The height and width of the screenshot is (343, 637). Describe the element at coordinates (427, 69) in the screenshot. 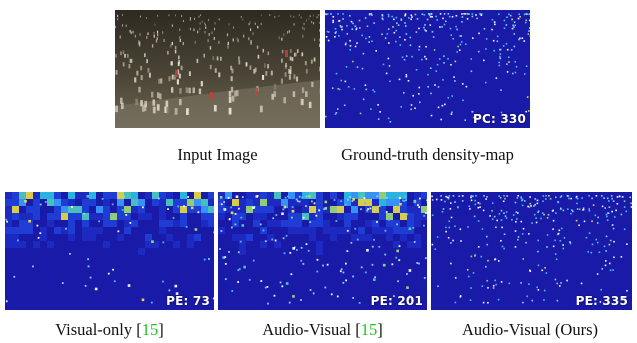

I see `ground-truth-density-map: PC: 330` at that location.